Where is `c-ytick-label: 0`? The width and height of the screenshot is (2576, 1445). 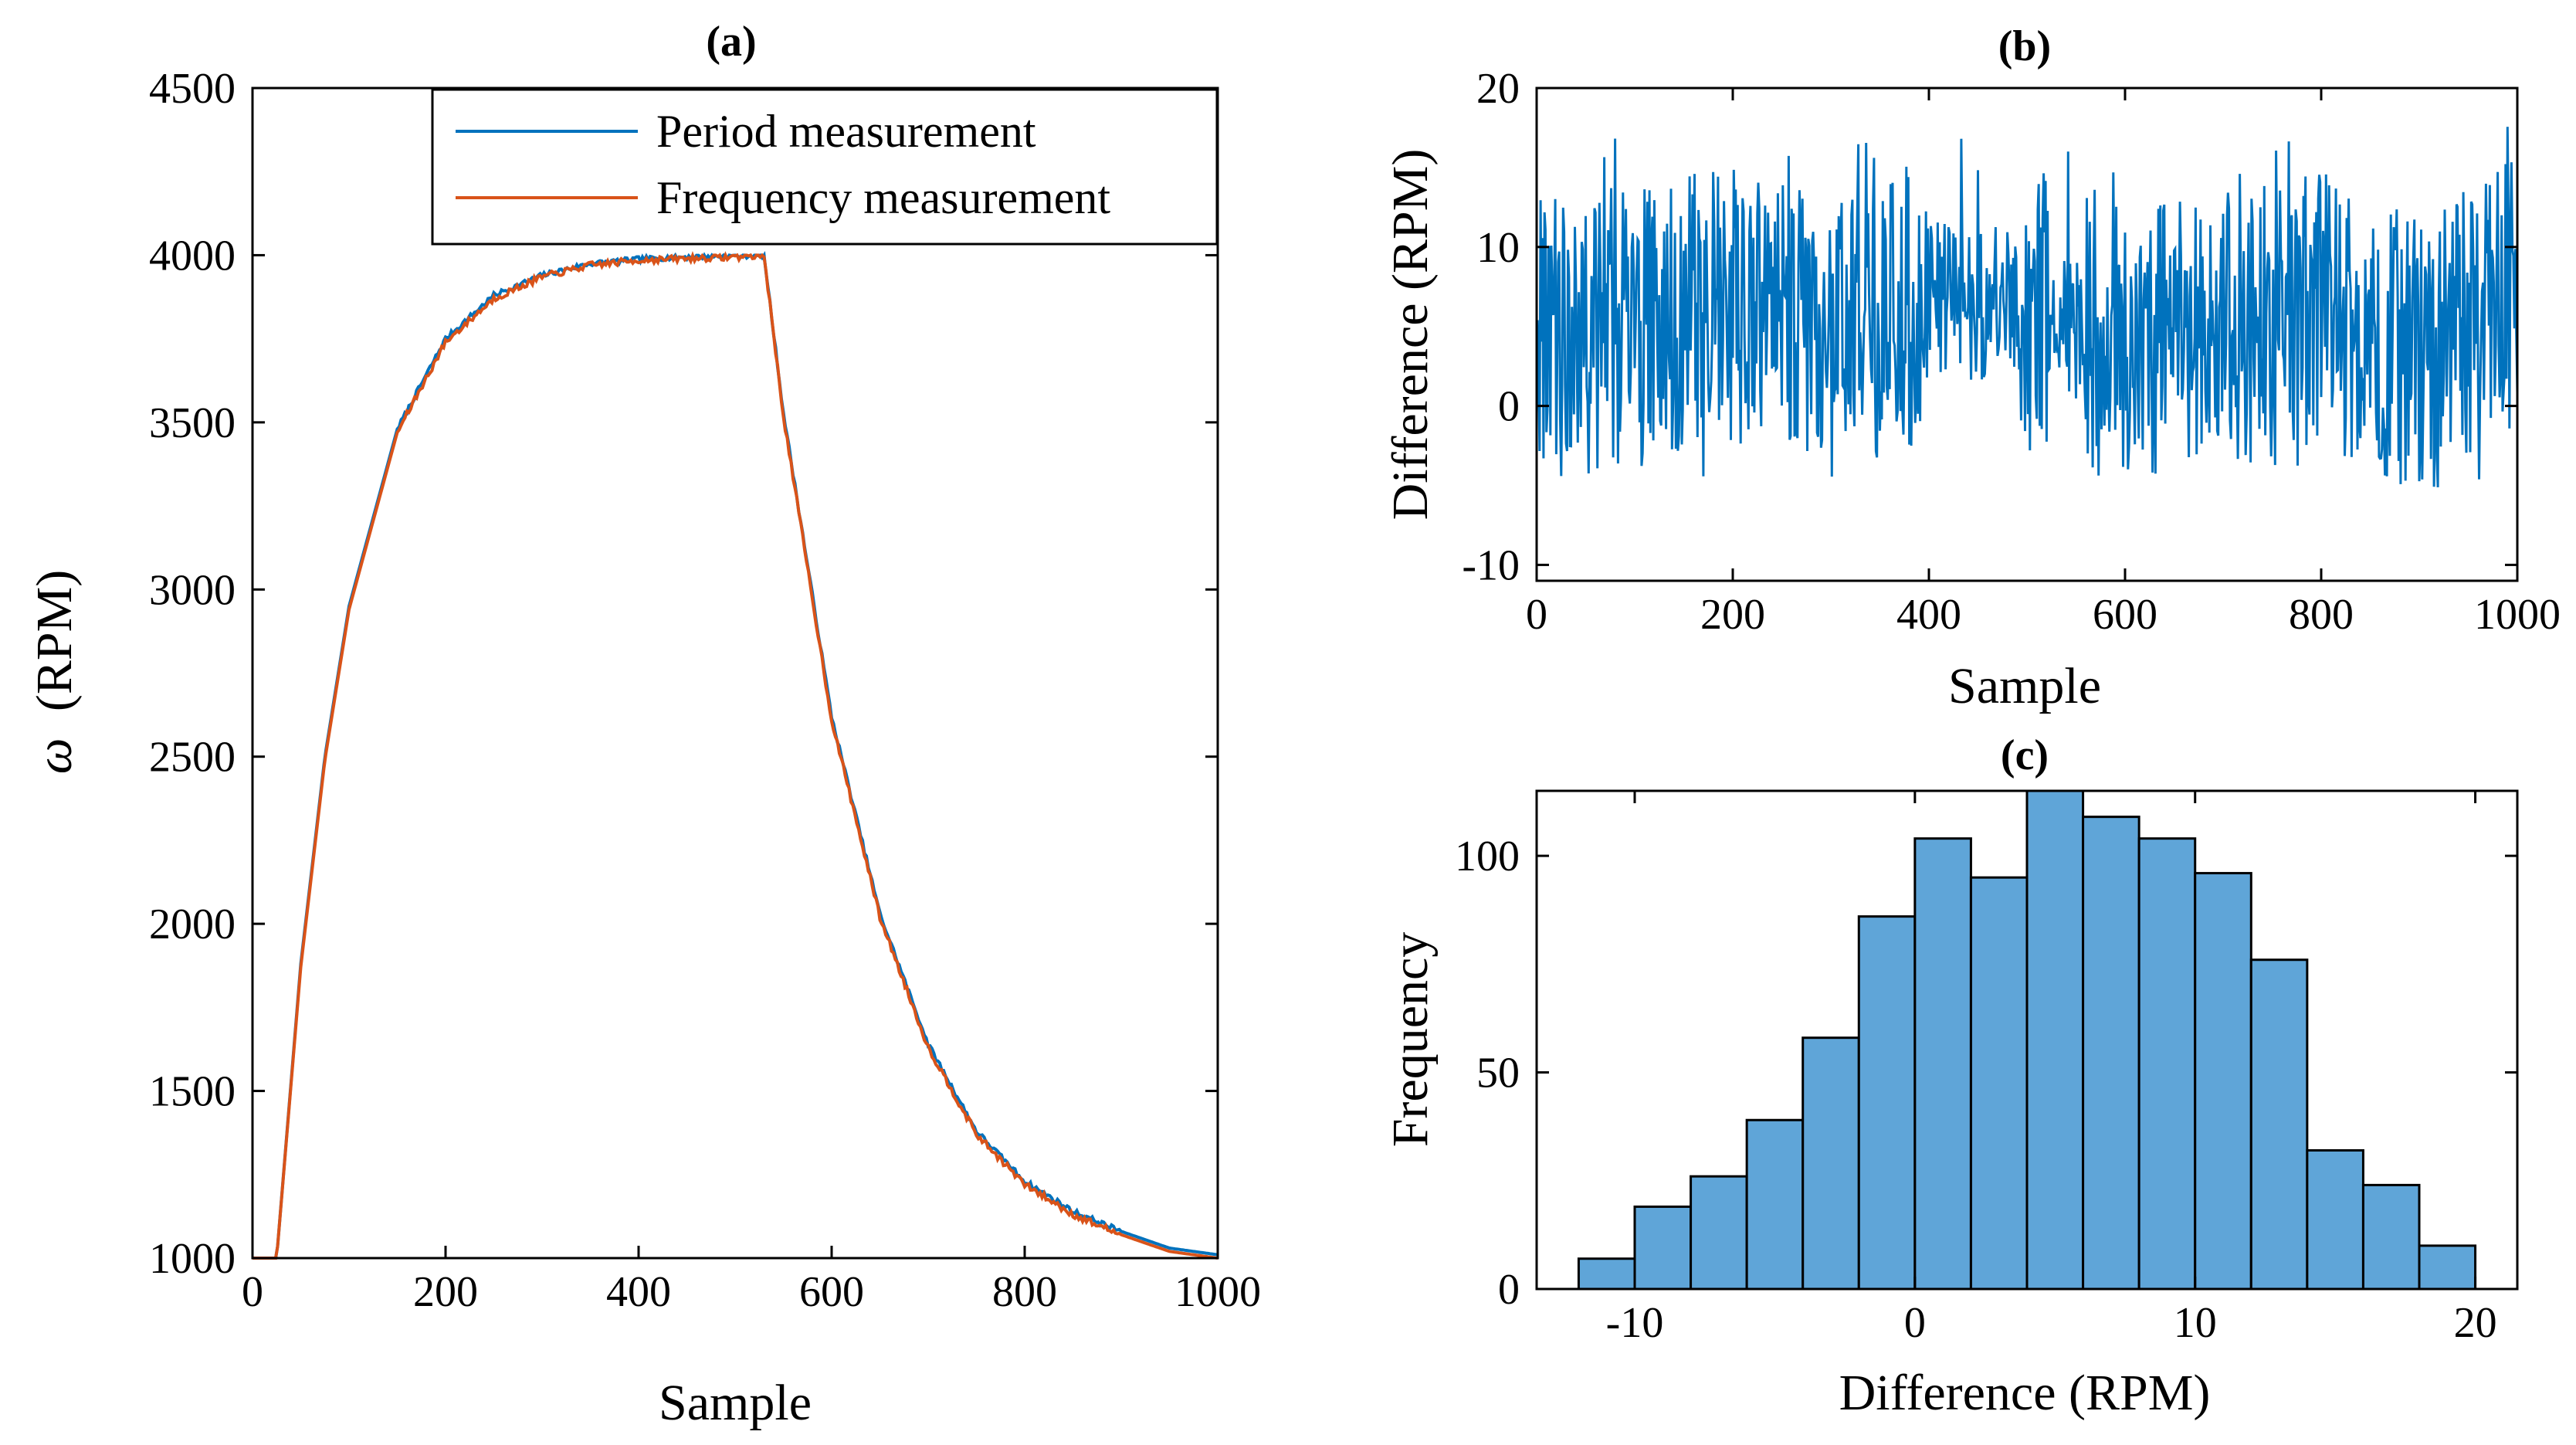 c-ytick-label: 0 is located at coordinates (1509, 1290).